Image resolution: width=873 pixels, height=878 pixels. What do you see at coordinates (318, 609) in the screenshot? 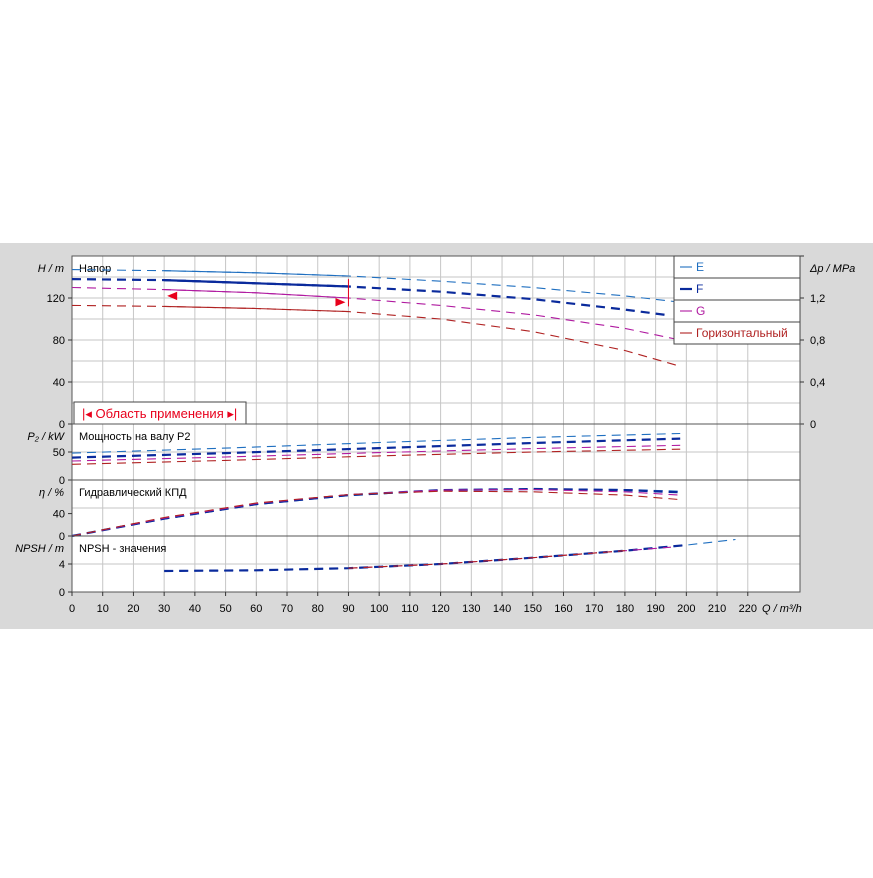
I see `x-tick-label: 80` at bounding box center [318, 609].